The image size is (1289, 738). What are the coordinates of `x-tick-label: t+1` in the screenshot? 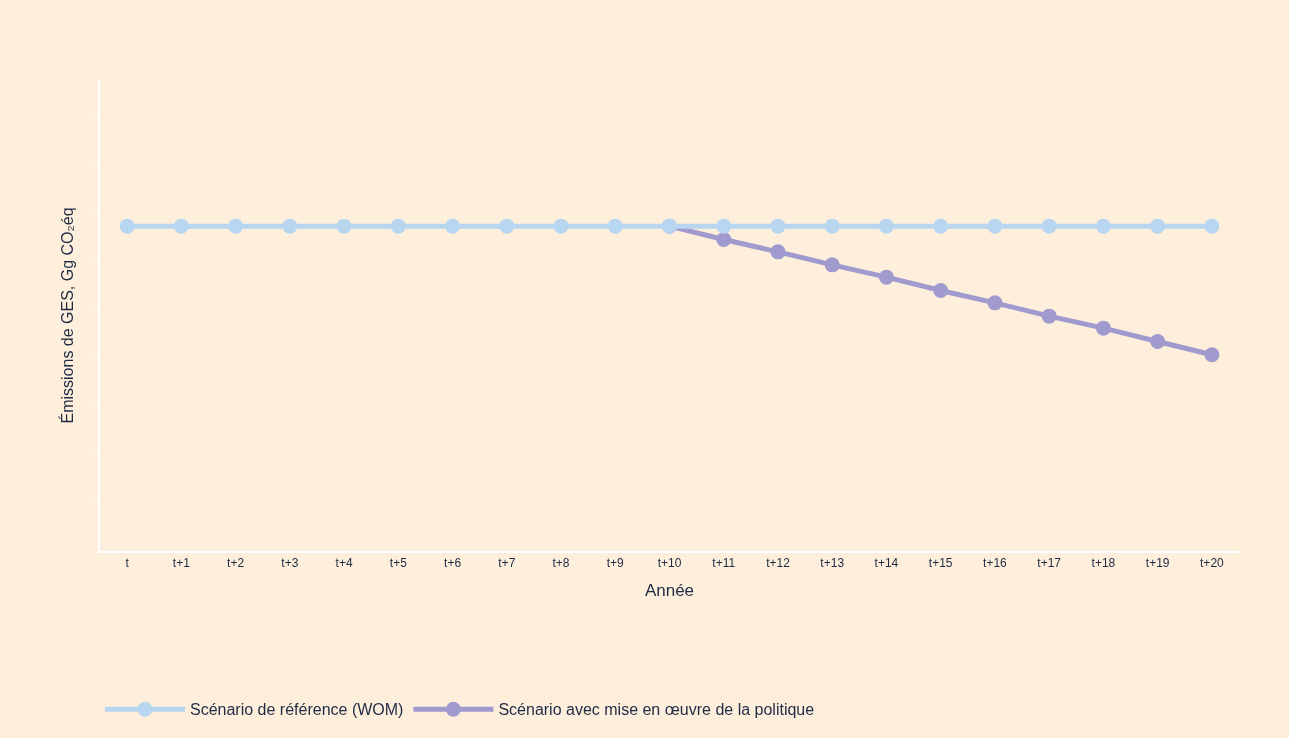 It's located at (181, 563).